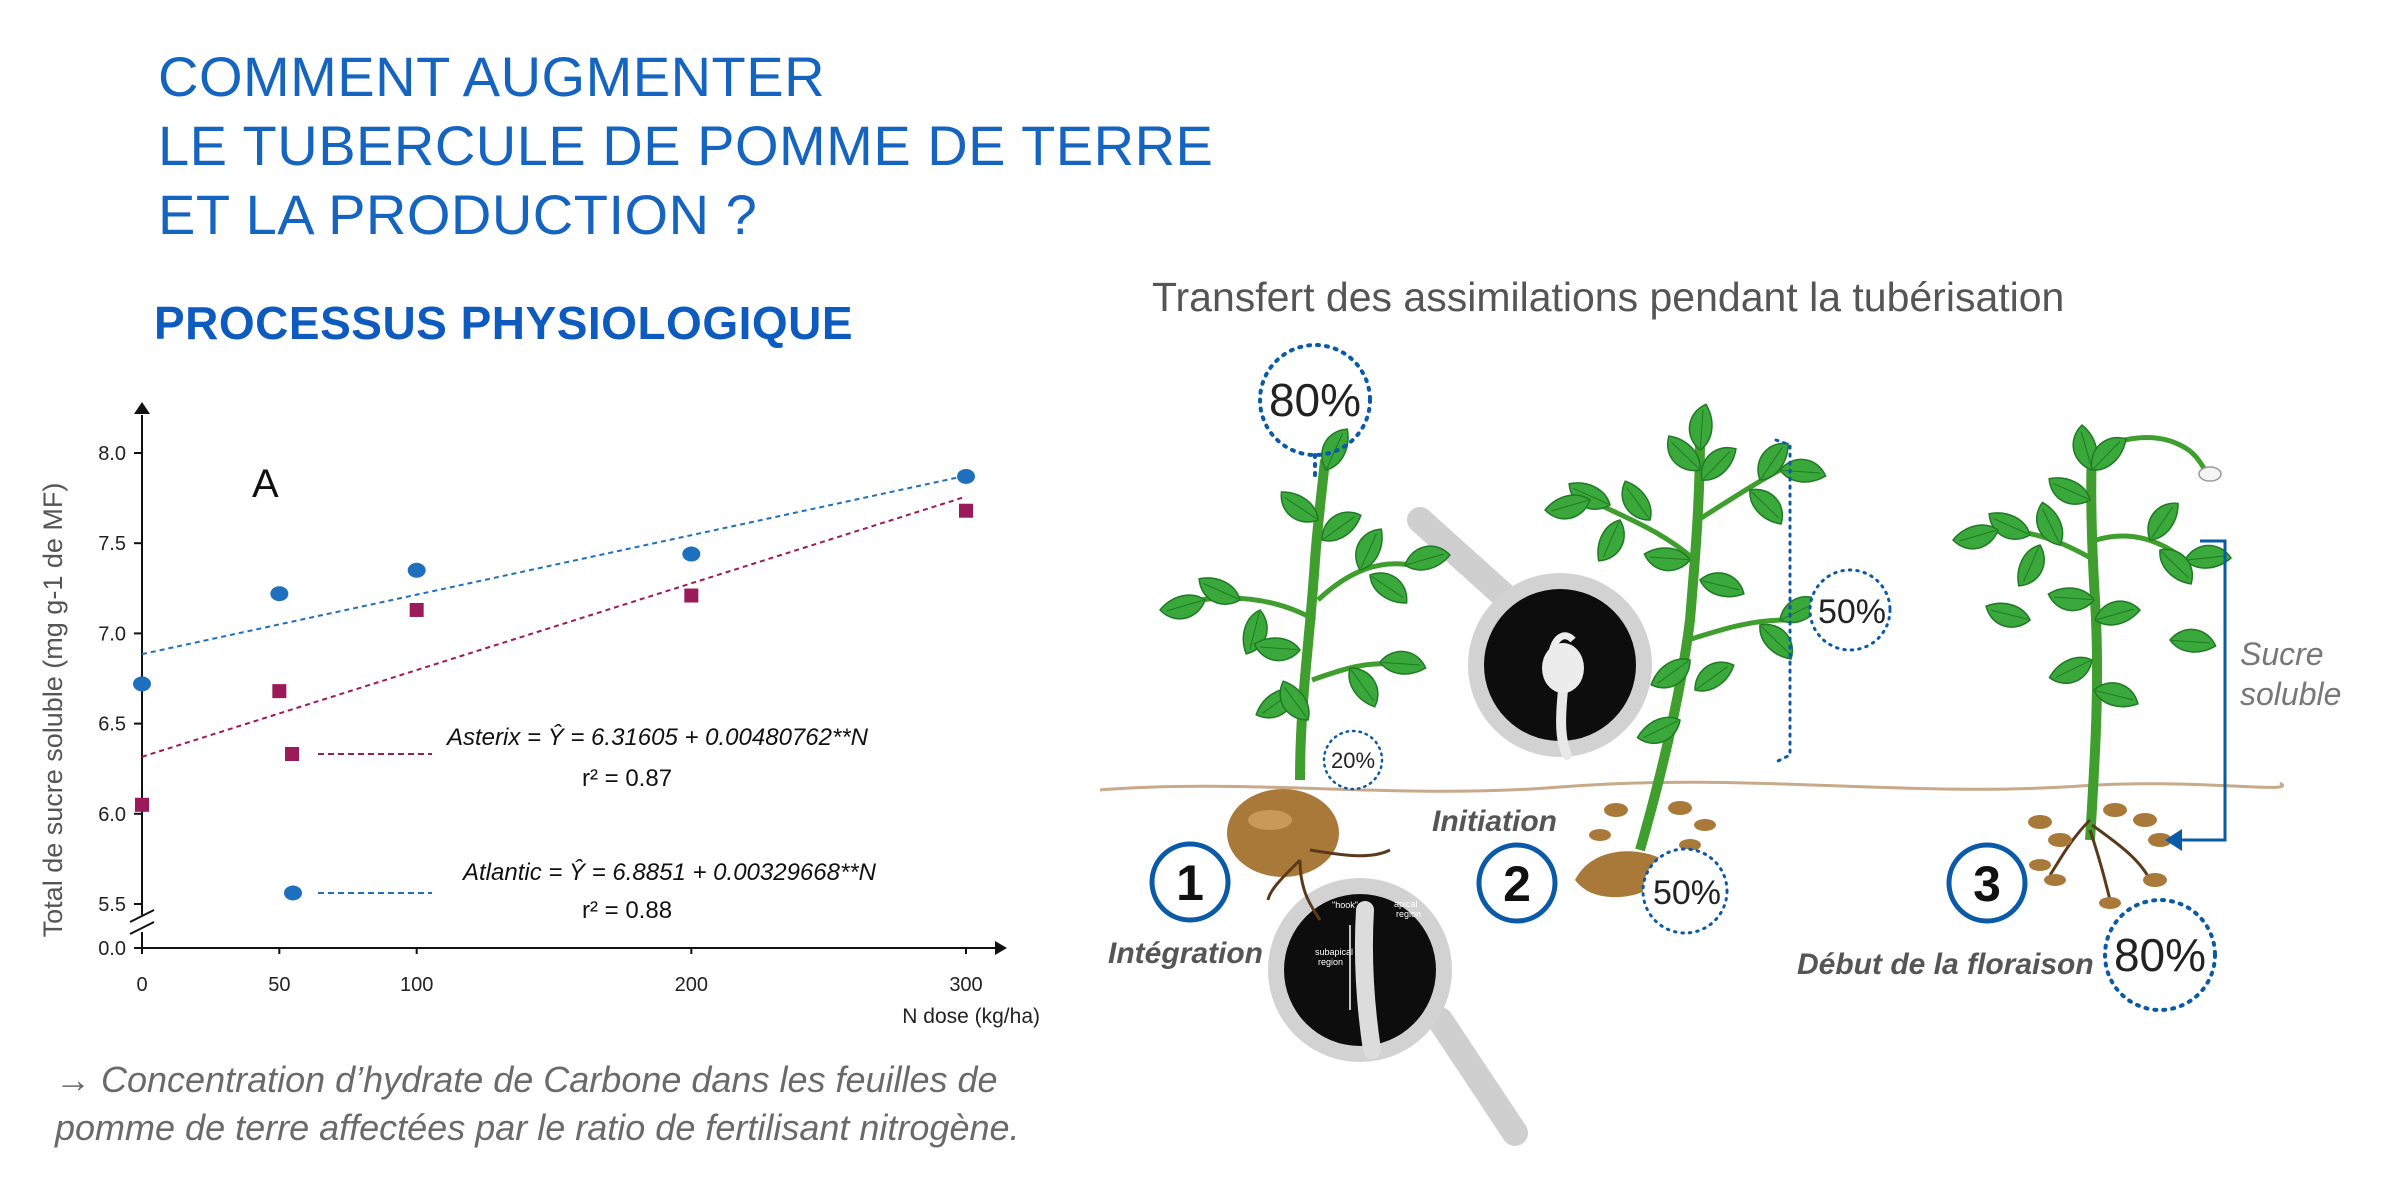  Describe the element at coordinates (1494, 821) in the screenshot. I see `stage-2-label: Initiation` at that location.